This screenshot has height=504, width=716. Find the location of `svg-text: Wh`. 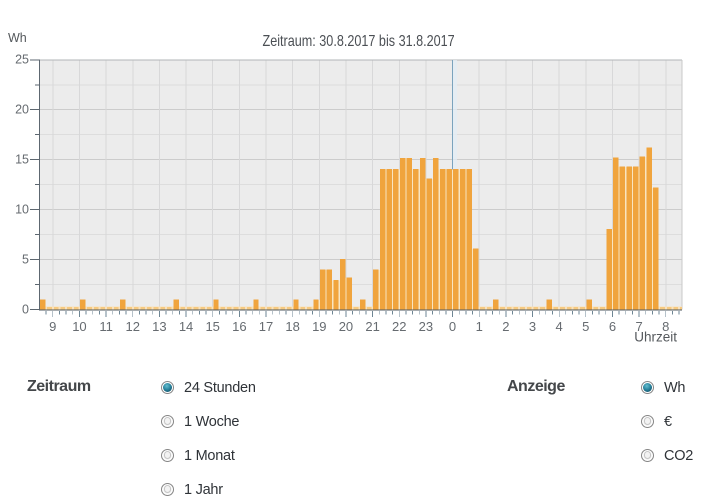

svg-text: Wh is located at coordinates (17, 38).